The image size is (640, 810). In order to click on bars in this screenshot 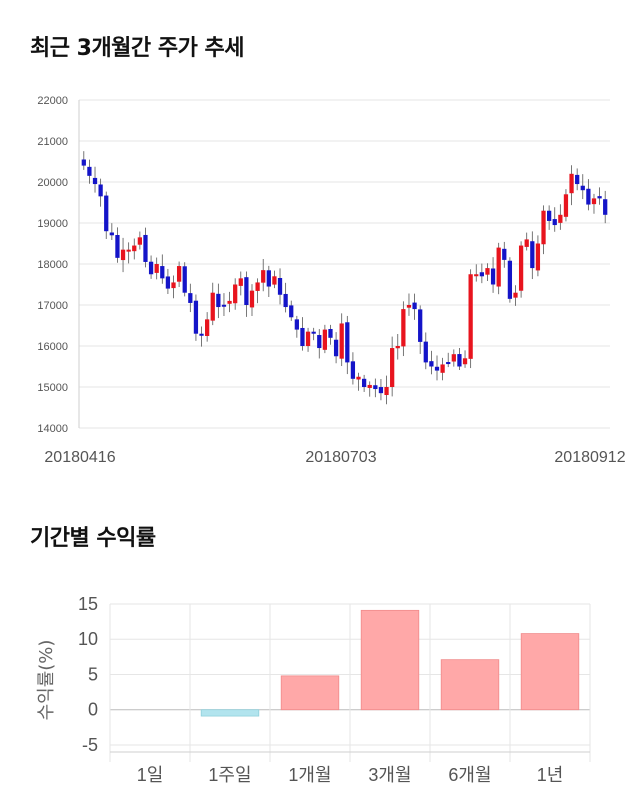, I will do `click(390, 663)`.